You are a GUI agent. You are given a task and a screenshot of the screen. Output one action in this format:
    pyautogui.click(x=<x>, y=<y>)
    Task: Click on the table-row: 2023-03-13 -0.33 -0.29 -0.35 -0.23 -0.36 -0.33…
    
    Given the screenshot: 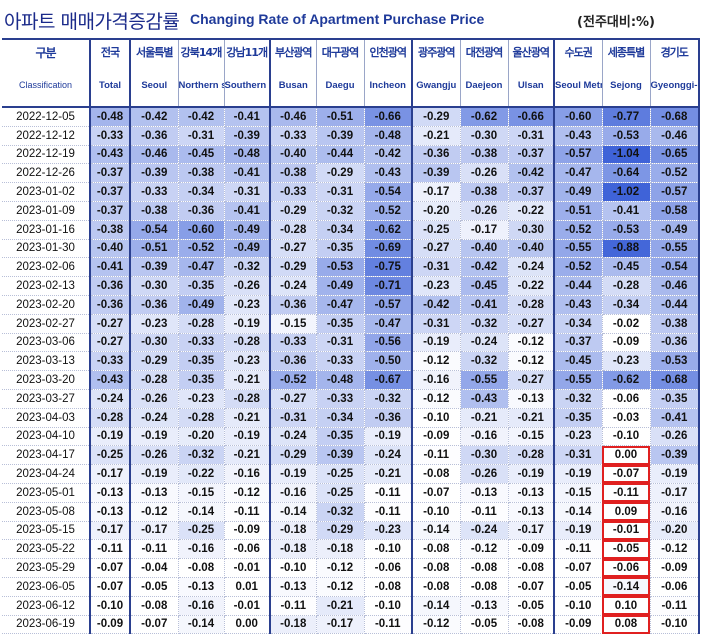 What is the action you would take?
    pyautogui.click(x=351, y=361)
    